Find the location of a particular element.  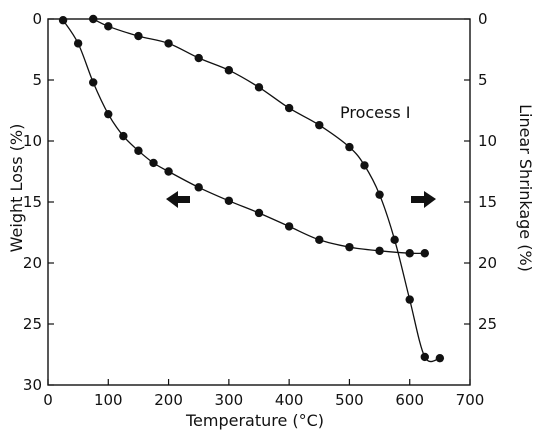

right-arrow-icon is located at coordinates (423, 199).